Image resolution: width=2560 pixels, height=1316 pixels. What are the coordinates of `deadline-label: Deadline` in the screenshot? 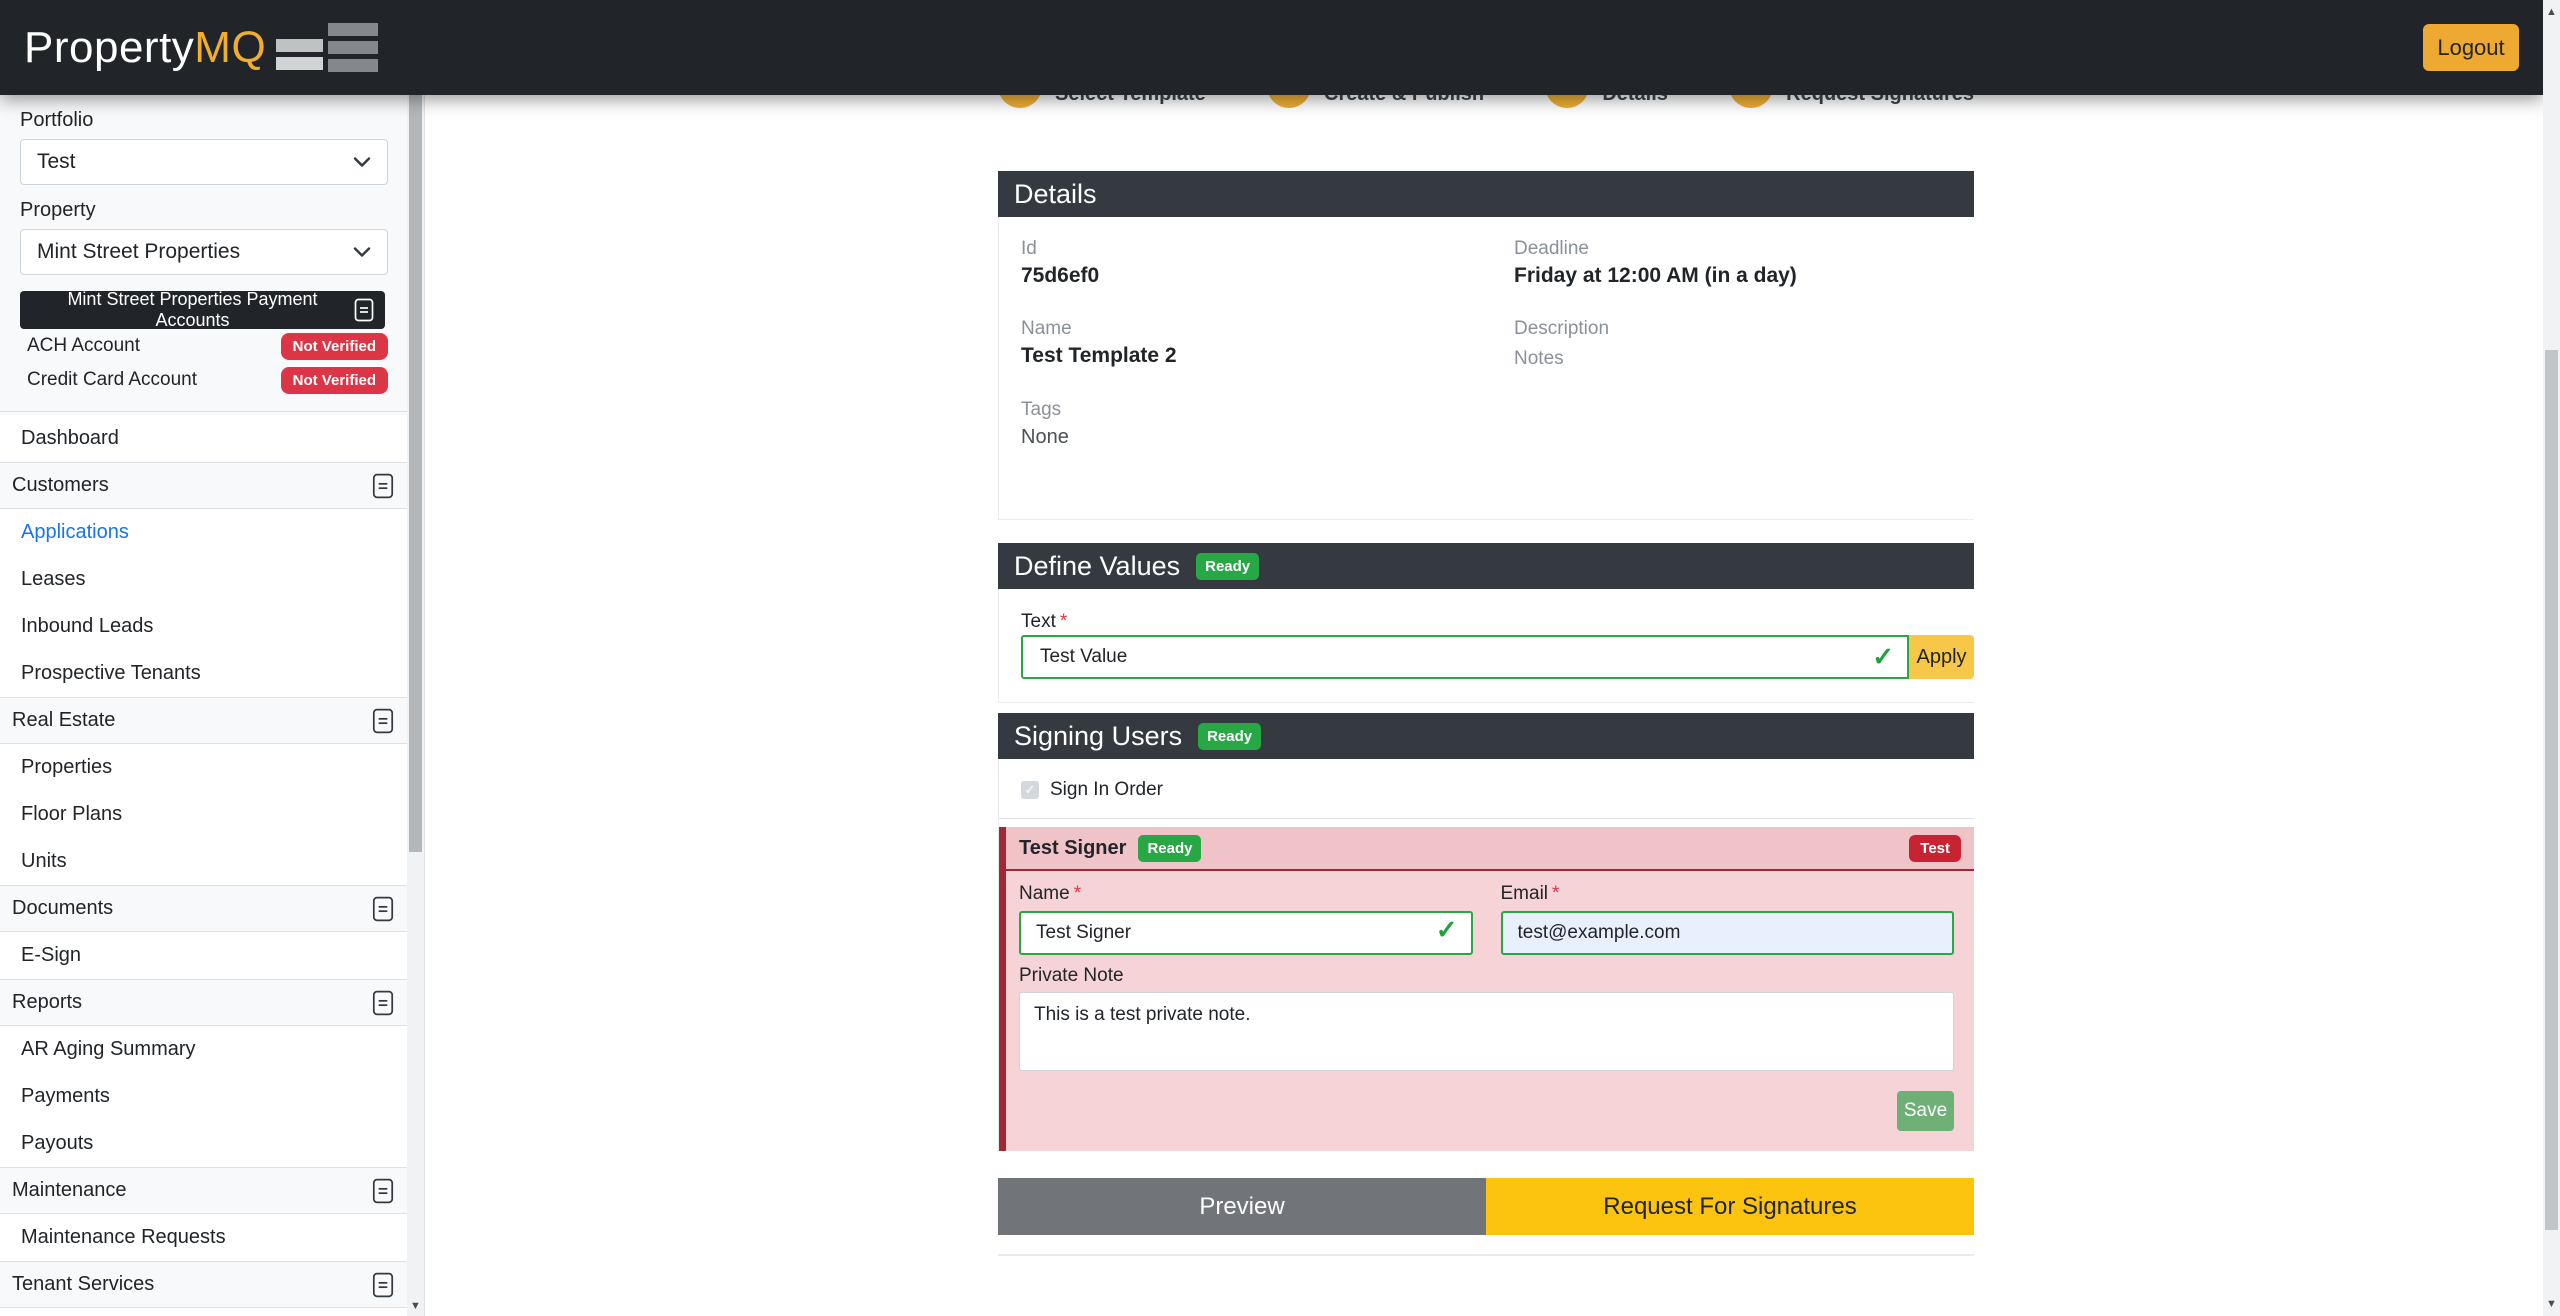 It's located at (1551, 248).